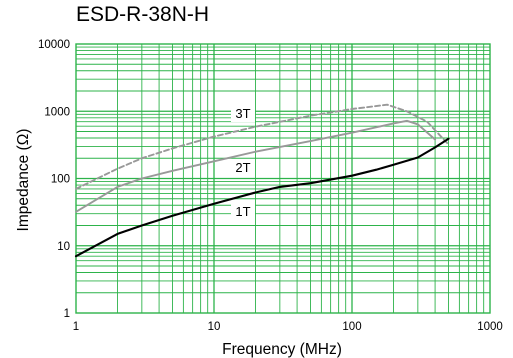  Describe the element at coordinates (143, 14) in the screenshot. I see `chart-title: ESD-R-38N-H` at that location.